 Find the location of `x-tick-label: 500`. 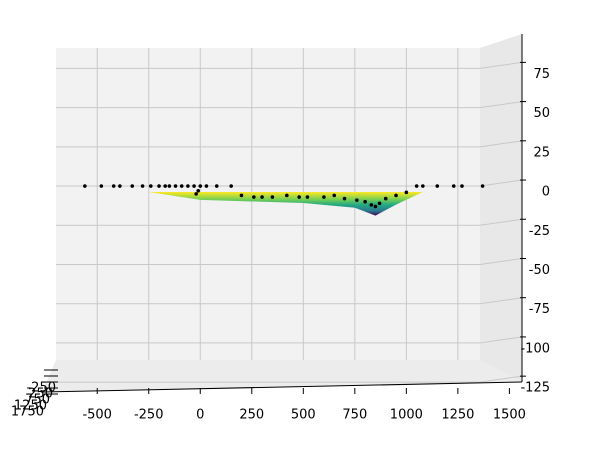

x-tick-label: 500 is located at coordinates (303, 415).